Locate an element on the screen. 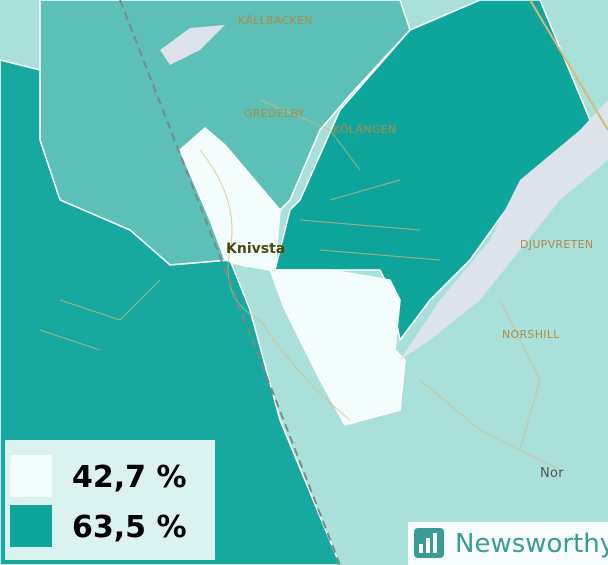  place-label: KÄLLBACKEN is located at coordinates (275, 20).